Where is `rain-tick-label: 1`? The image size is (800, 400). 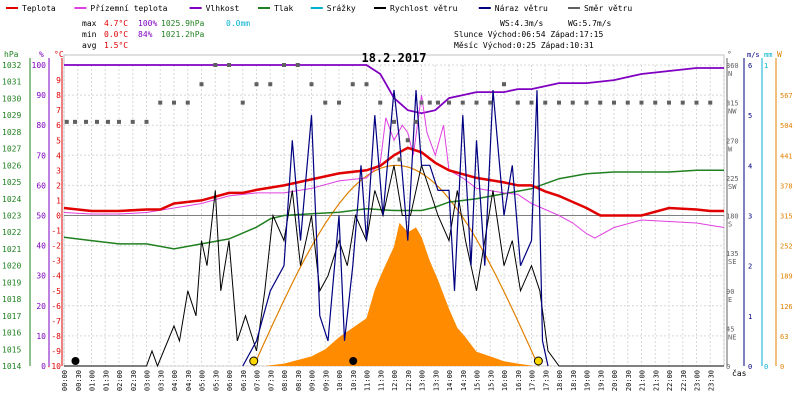 rain-tick-label: 1 is located at coordinates (766, 66).